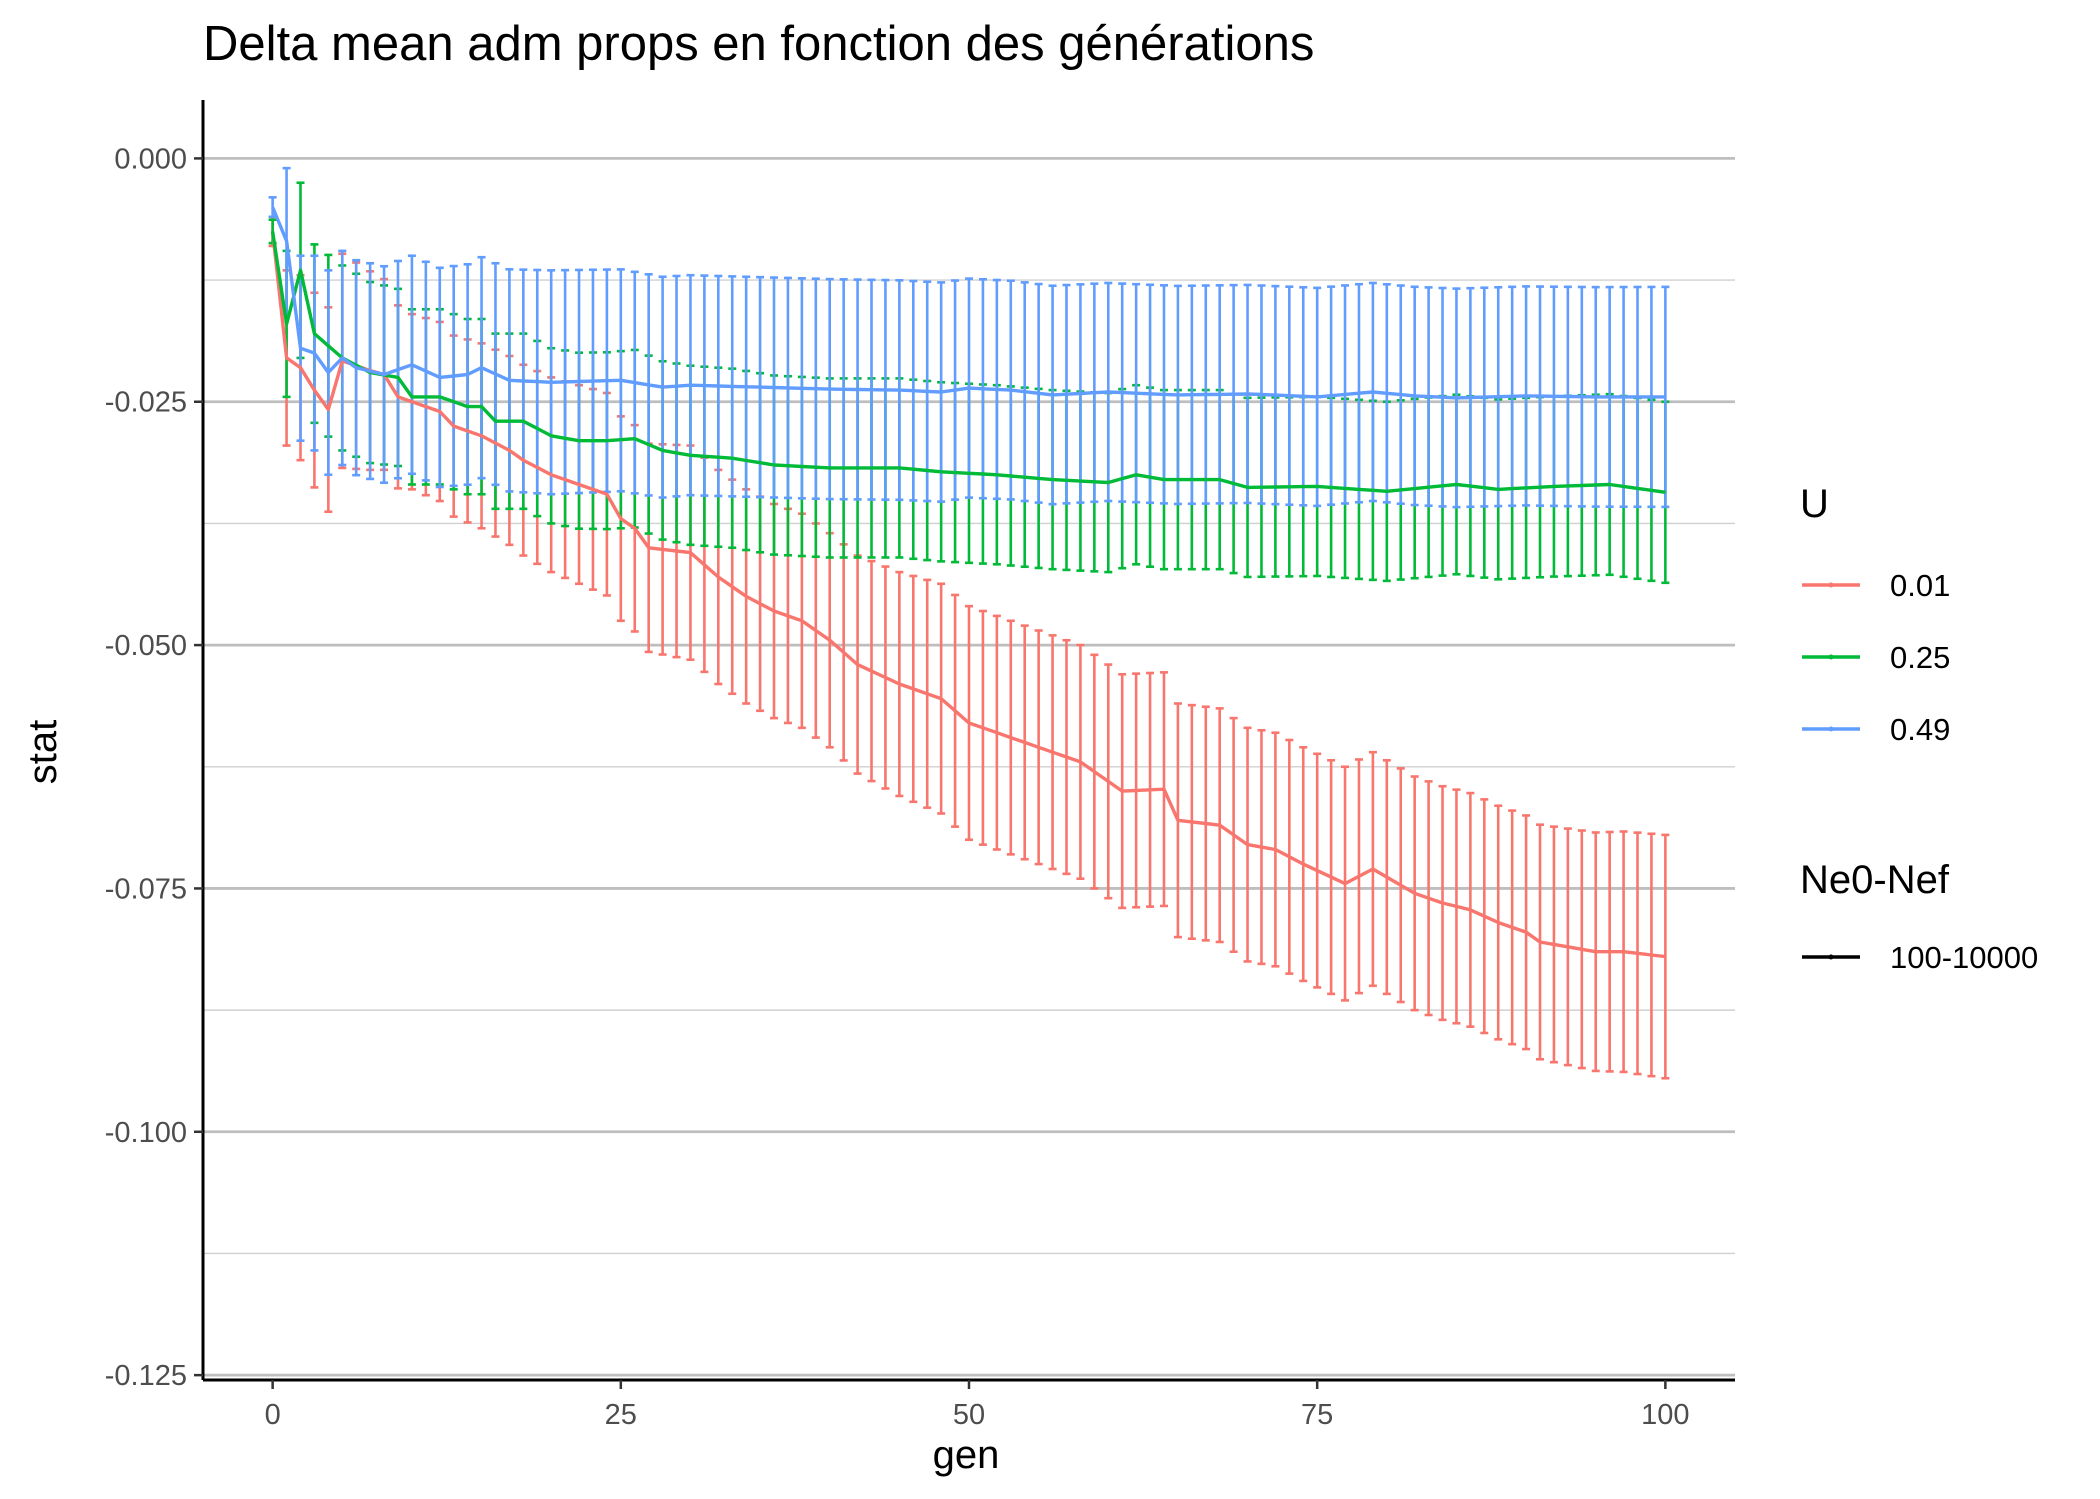 This screenshot has width=2100, height=1499. Describe the element at coordinates (1831, 585) in the screenshot. I see `legend-swatch-point-0.01` at that location.